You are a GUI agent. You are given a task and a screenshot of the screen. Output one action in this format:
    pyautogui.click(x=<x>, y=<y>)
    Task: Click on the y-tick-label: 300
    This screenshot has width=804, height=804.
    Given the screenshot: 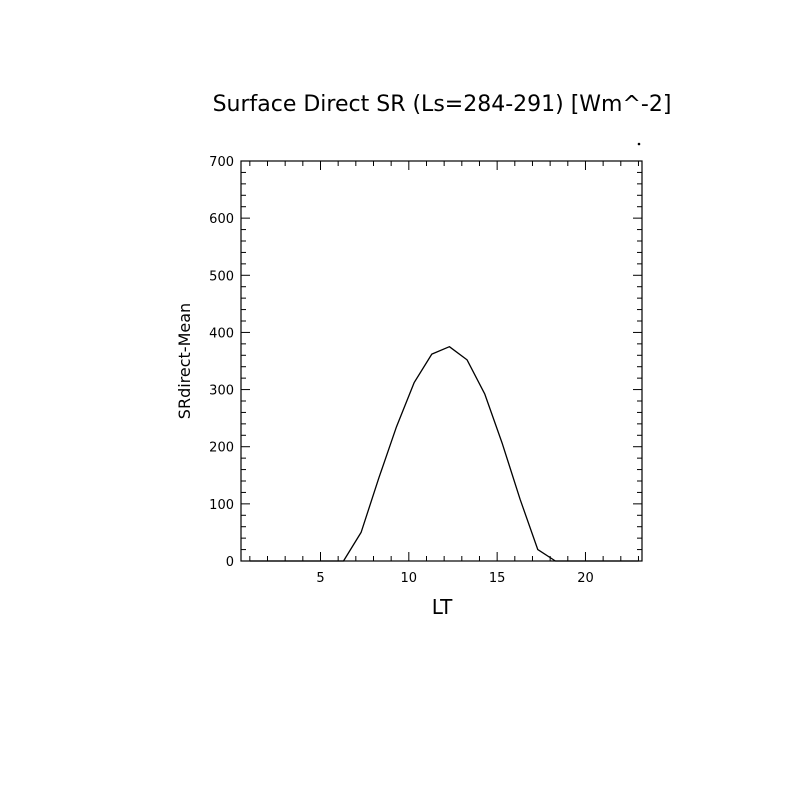 What is the action you would take?
    pyautogui.click(x=221, y=391)
    